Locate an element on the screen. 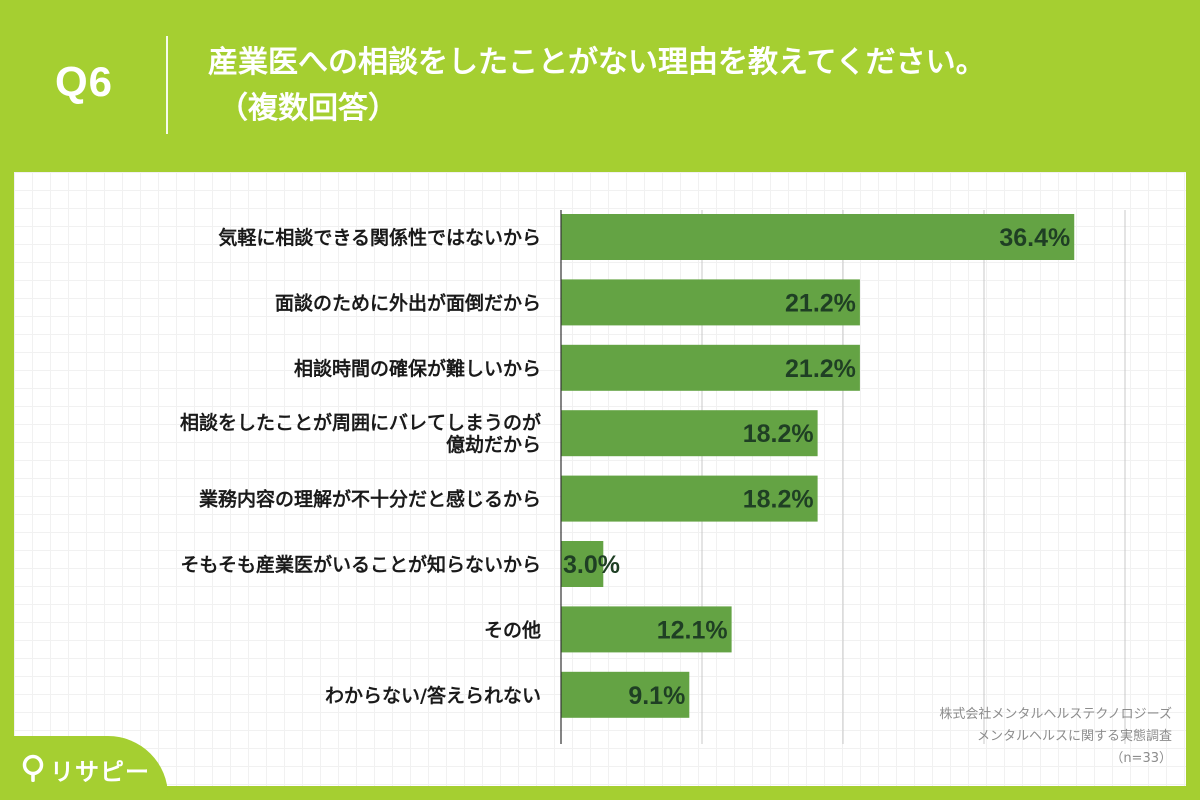 This screenshot has height=800, width=1200. value-label: 12.1% is located at coordinates (692, 630).